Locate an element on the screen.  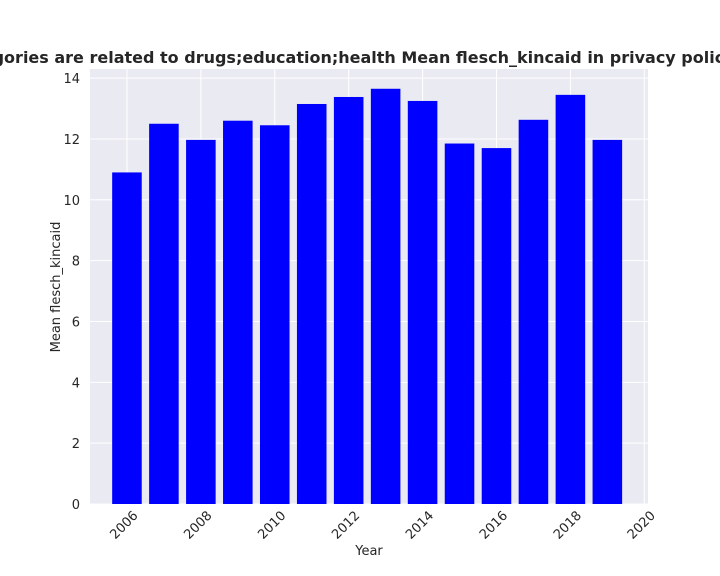
y-tick-label: 6 is located at coordinates (76, 322).